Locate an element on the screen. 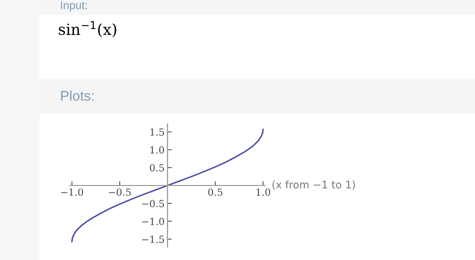  chart-title: sin$^{−1}$(x) is located at coordinates (87, 29).